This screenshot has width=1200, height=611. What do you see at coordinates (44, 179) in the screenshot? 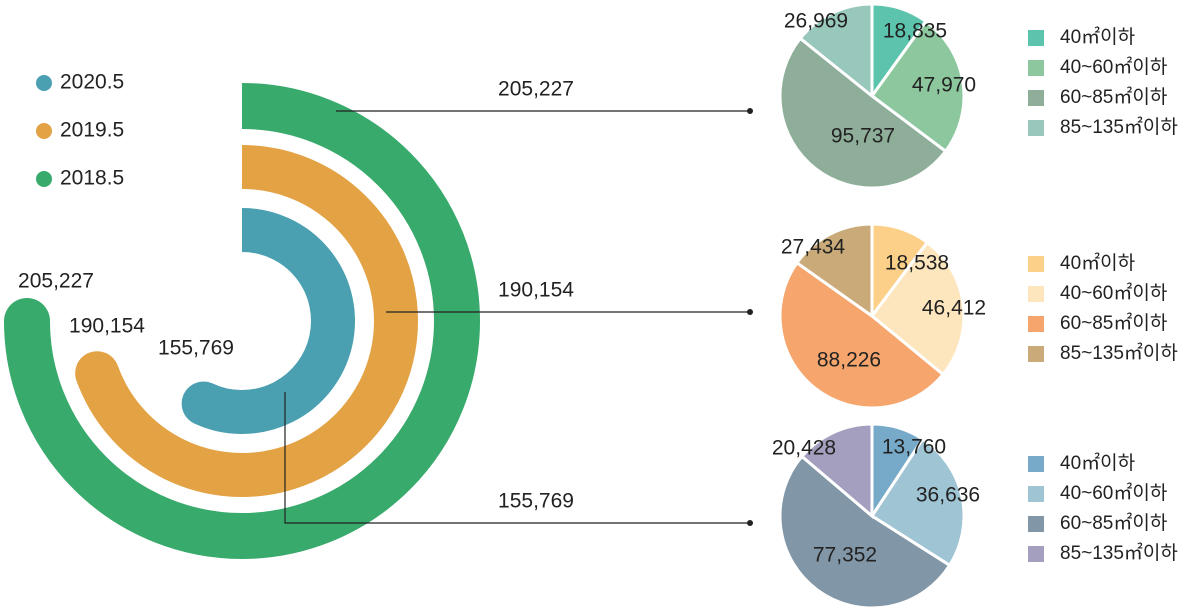
I see `legend-dot-2018.5` at bounding box center [44, 179].